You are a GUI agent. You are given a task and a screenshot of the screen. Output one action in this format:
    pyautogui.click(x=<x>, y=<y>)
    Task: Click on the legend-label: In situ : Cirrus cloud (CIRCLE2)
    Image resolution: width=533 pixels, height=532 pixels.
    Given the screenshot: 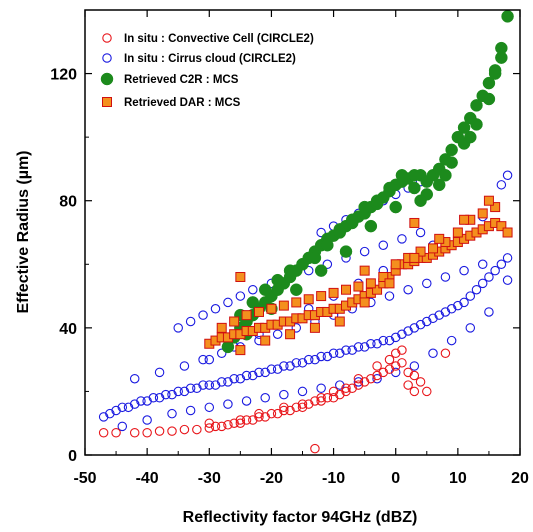 What is the action you would take?
    pyautogui.click(x=210, y=59)
    